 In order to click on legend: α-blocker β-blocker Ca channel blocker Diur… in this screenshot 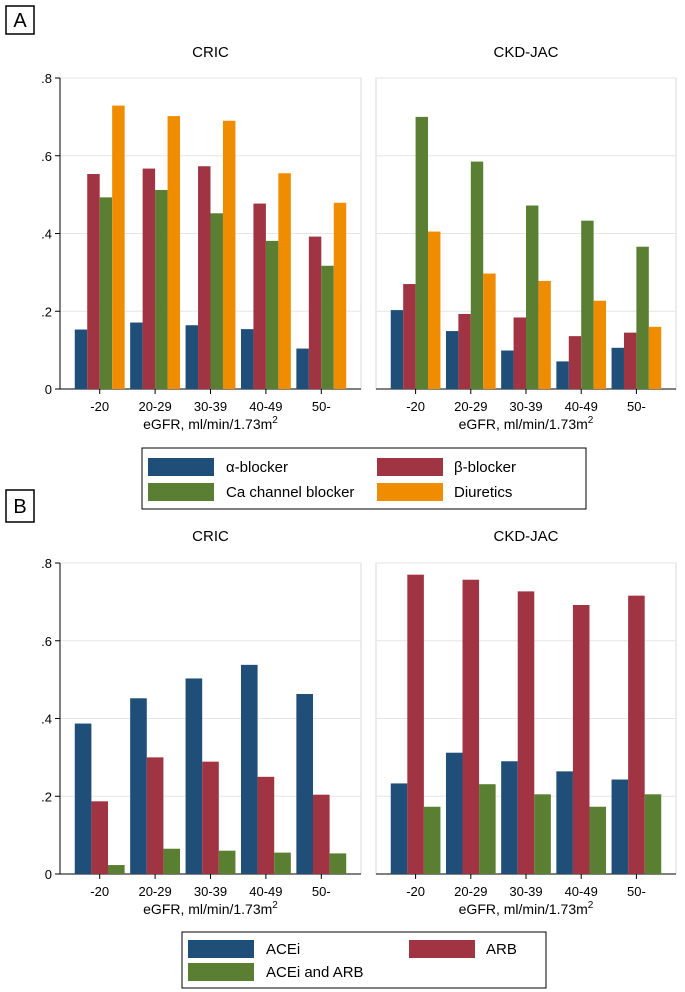, I will do `click(364, 478)`.